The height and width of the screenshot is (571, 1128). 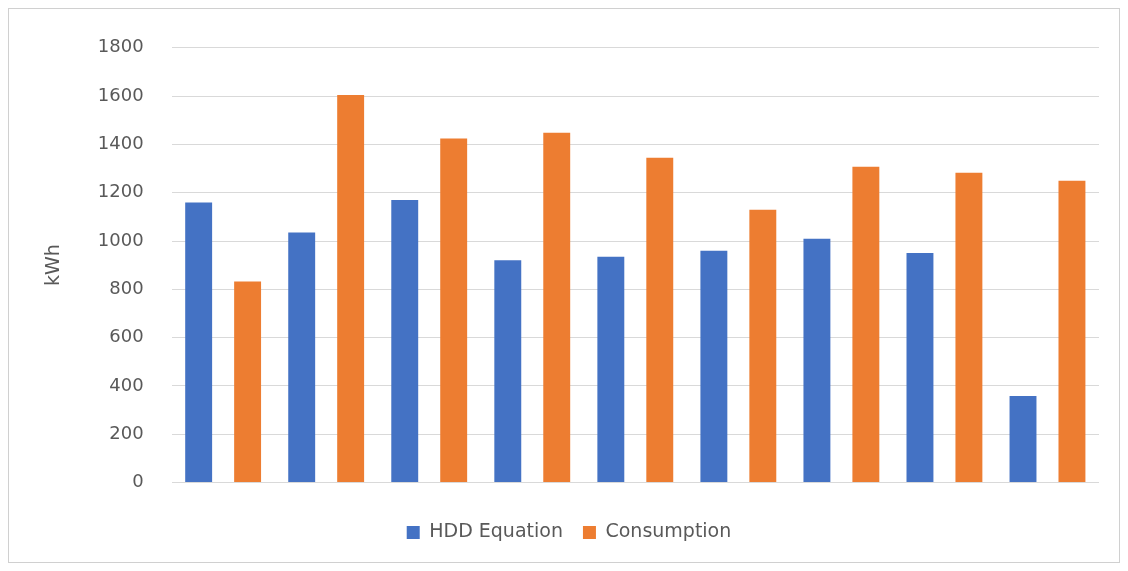 I want to click on y-tick-label: 1600, so click(x=120, y=94).